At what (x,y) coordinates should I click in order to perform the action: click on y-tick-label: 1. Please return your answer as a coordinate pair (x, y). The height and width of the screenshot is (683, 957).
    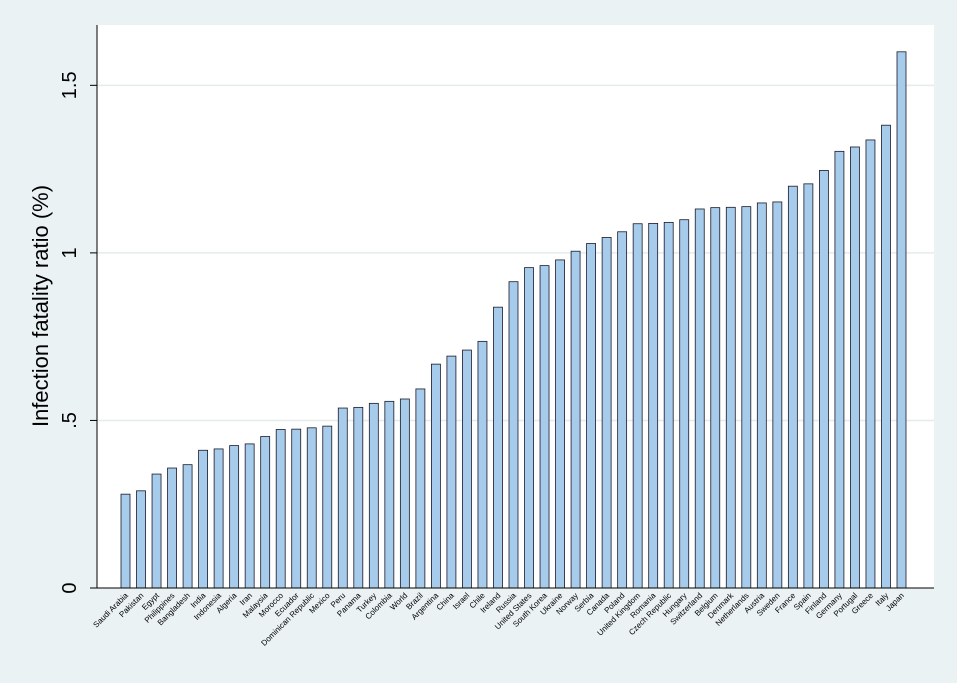
    Looking at the image, I should click on (70, 252).